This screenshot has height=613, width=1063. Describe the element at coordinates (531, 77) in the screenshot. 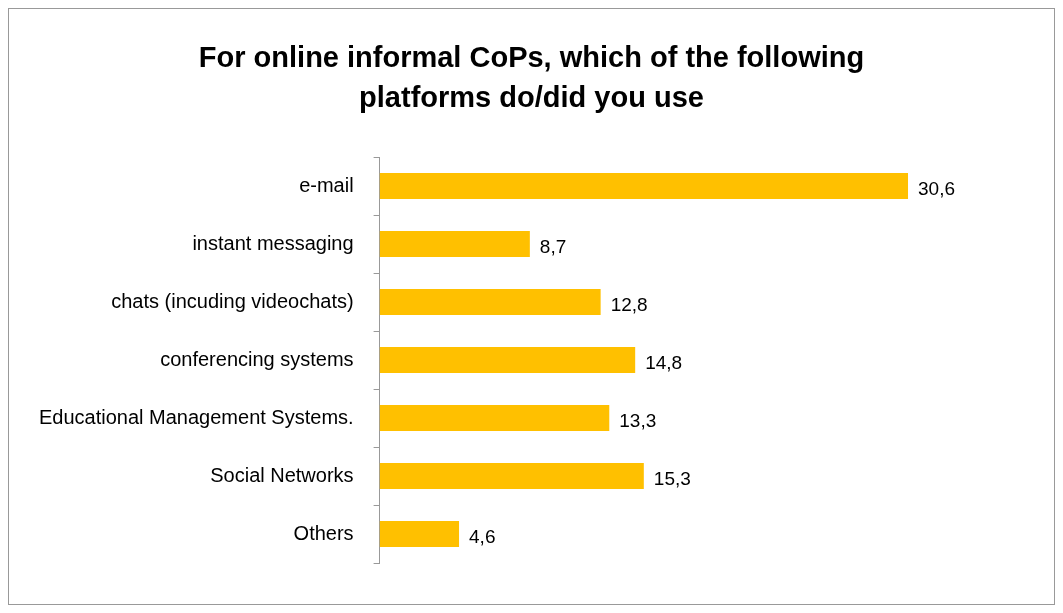

I see `chart-title: For online informal CoPs, which of the following platforms do/did you use` at that location.